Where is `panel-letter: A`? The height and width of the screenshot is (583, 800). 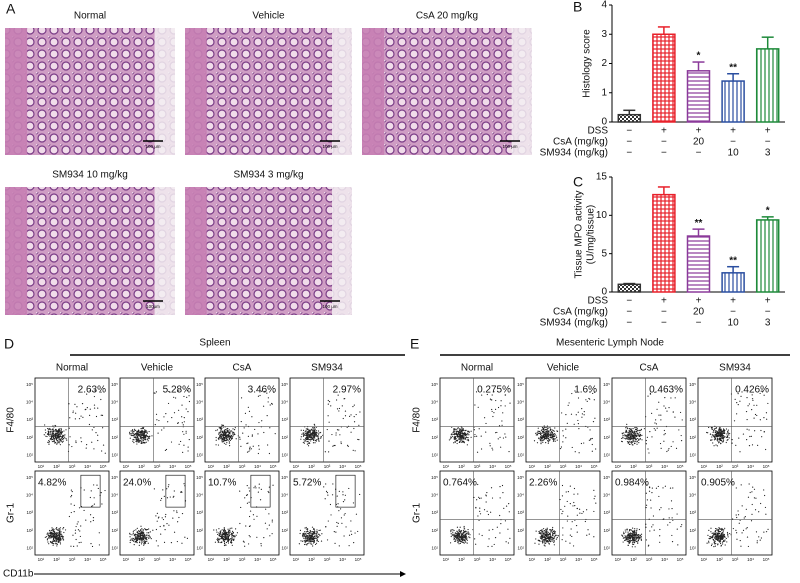 panel-letter: A is located at coordinates (11, 9).